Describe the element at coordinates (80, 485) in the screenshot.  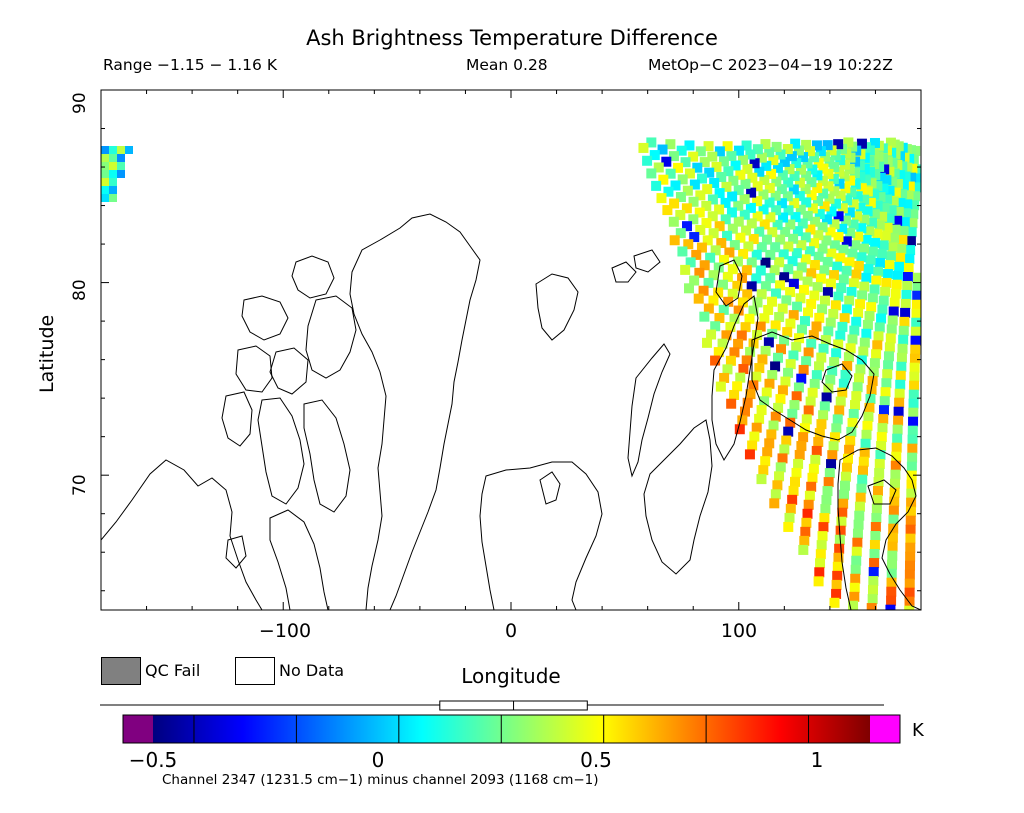
I see `ytick-label-70: 70` at that location.